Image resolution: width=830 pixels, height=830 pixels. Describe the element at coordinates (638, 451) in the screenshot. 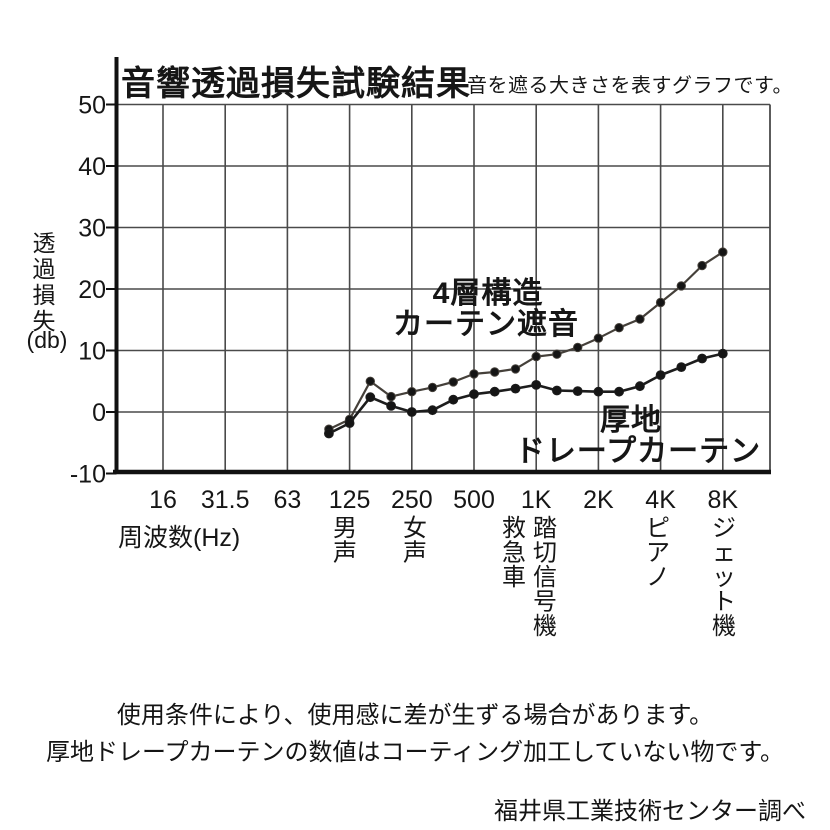

I see `annotation-lower-series-line2: ドレープカーテン` at that location.